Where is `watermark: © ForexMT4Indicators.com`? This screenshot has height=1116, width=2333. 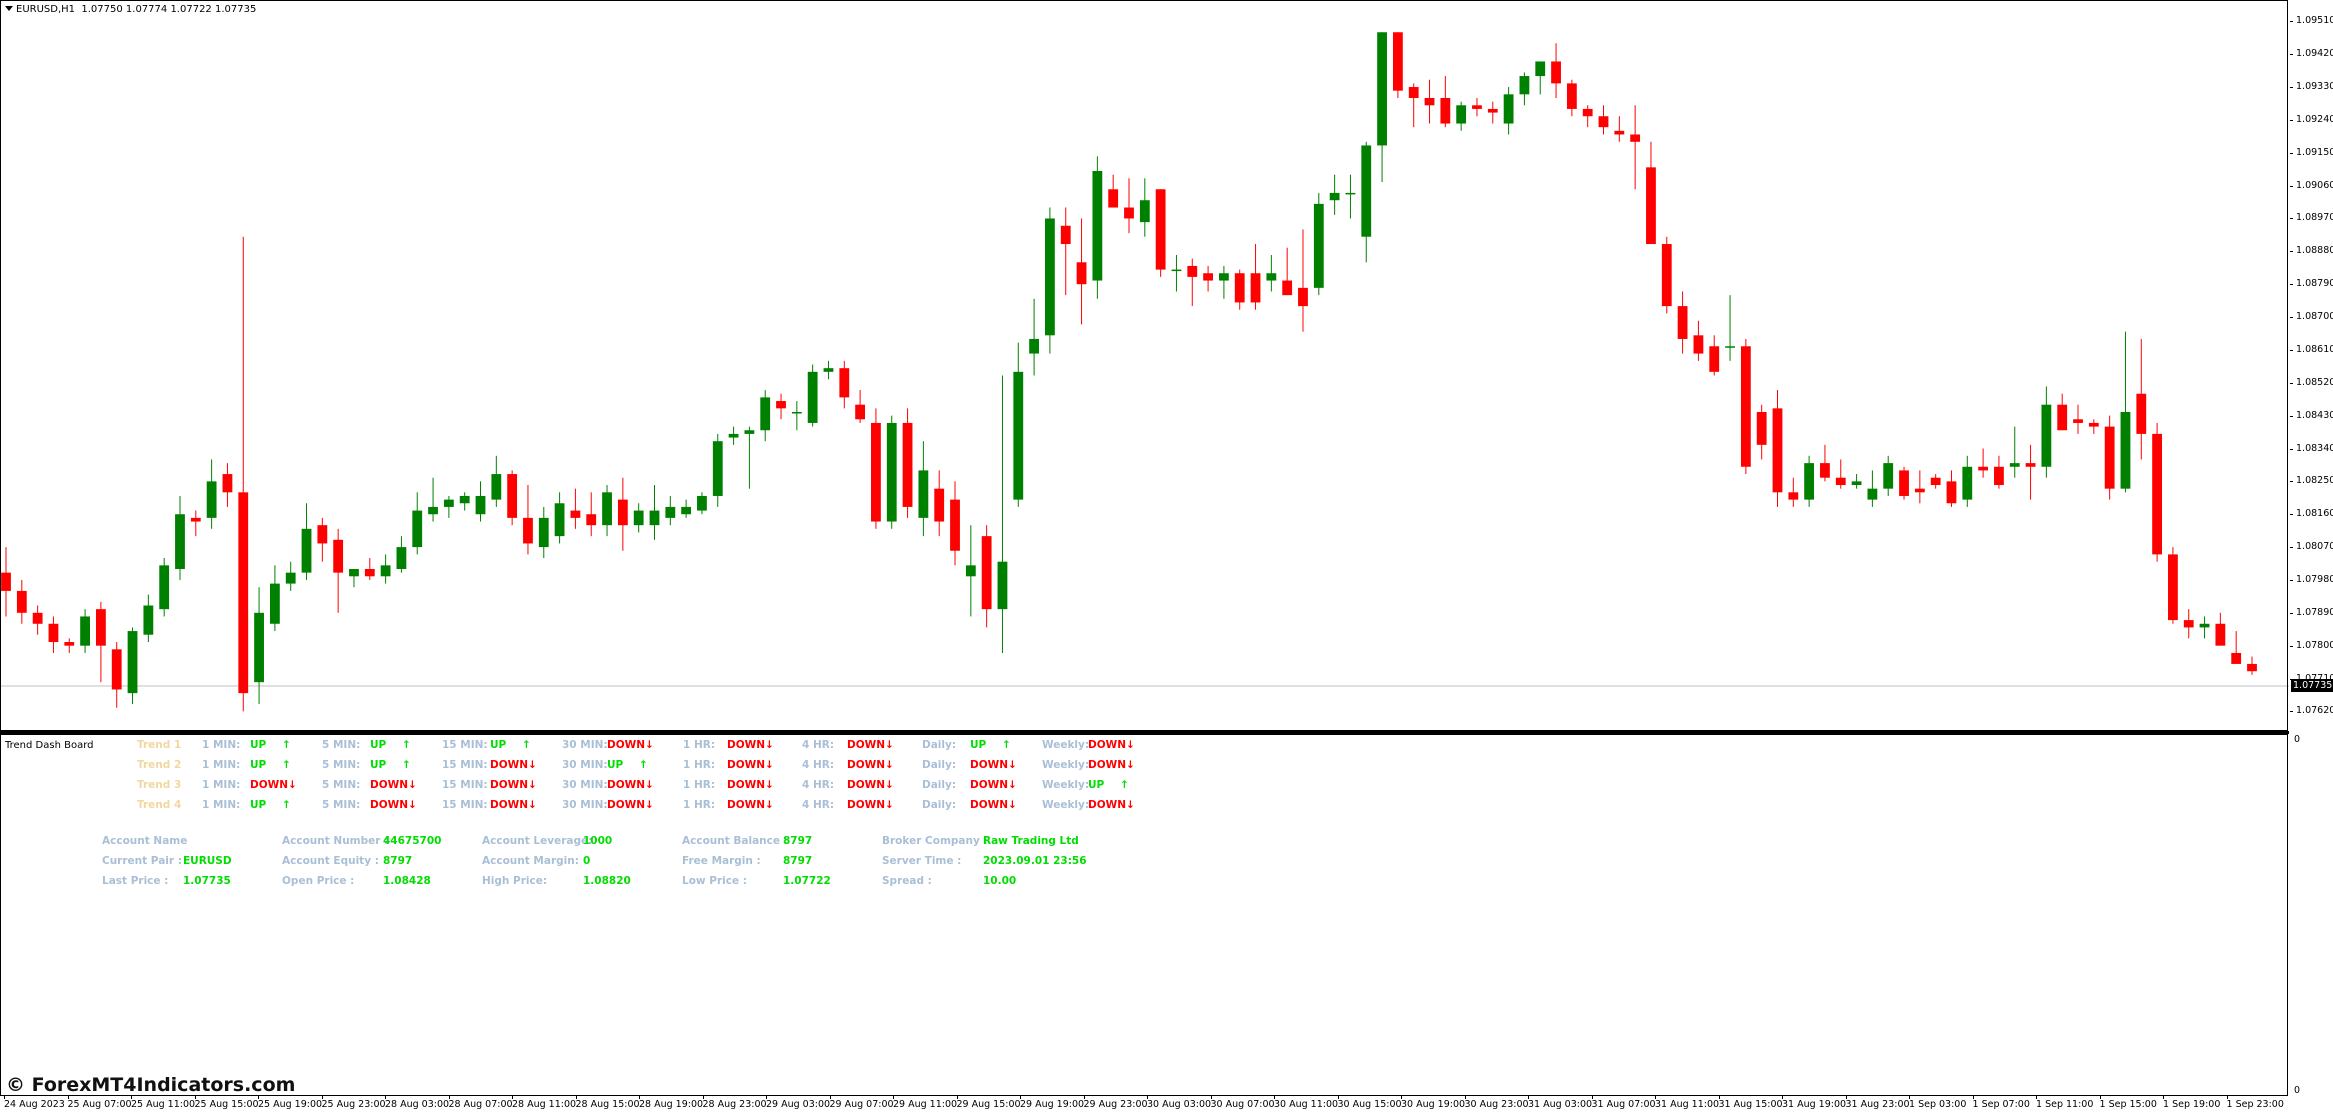 watermark: © ForexMT4Indicators.com is located at coordinates (151, 1085).